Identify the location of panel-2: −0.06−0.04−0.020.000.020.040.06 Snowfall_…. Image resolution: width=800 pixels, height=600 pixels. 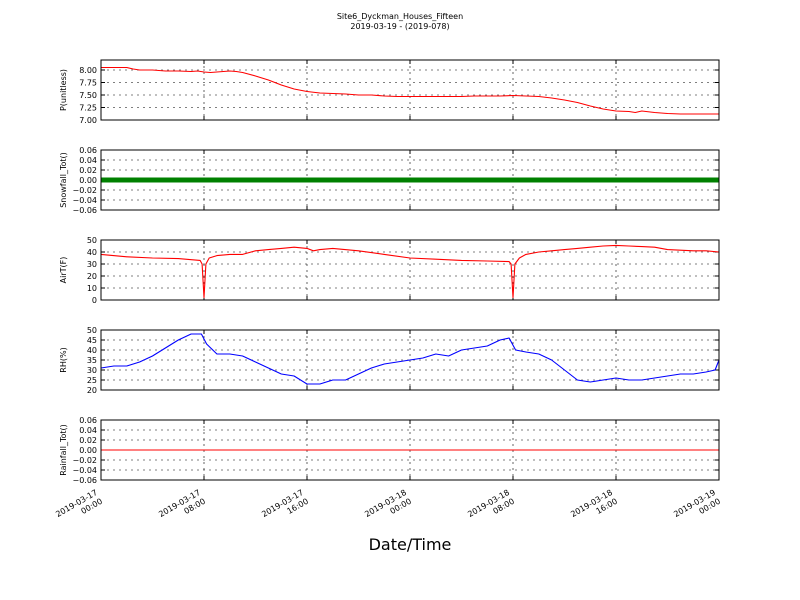
(389, 180).